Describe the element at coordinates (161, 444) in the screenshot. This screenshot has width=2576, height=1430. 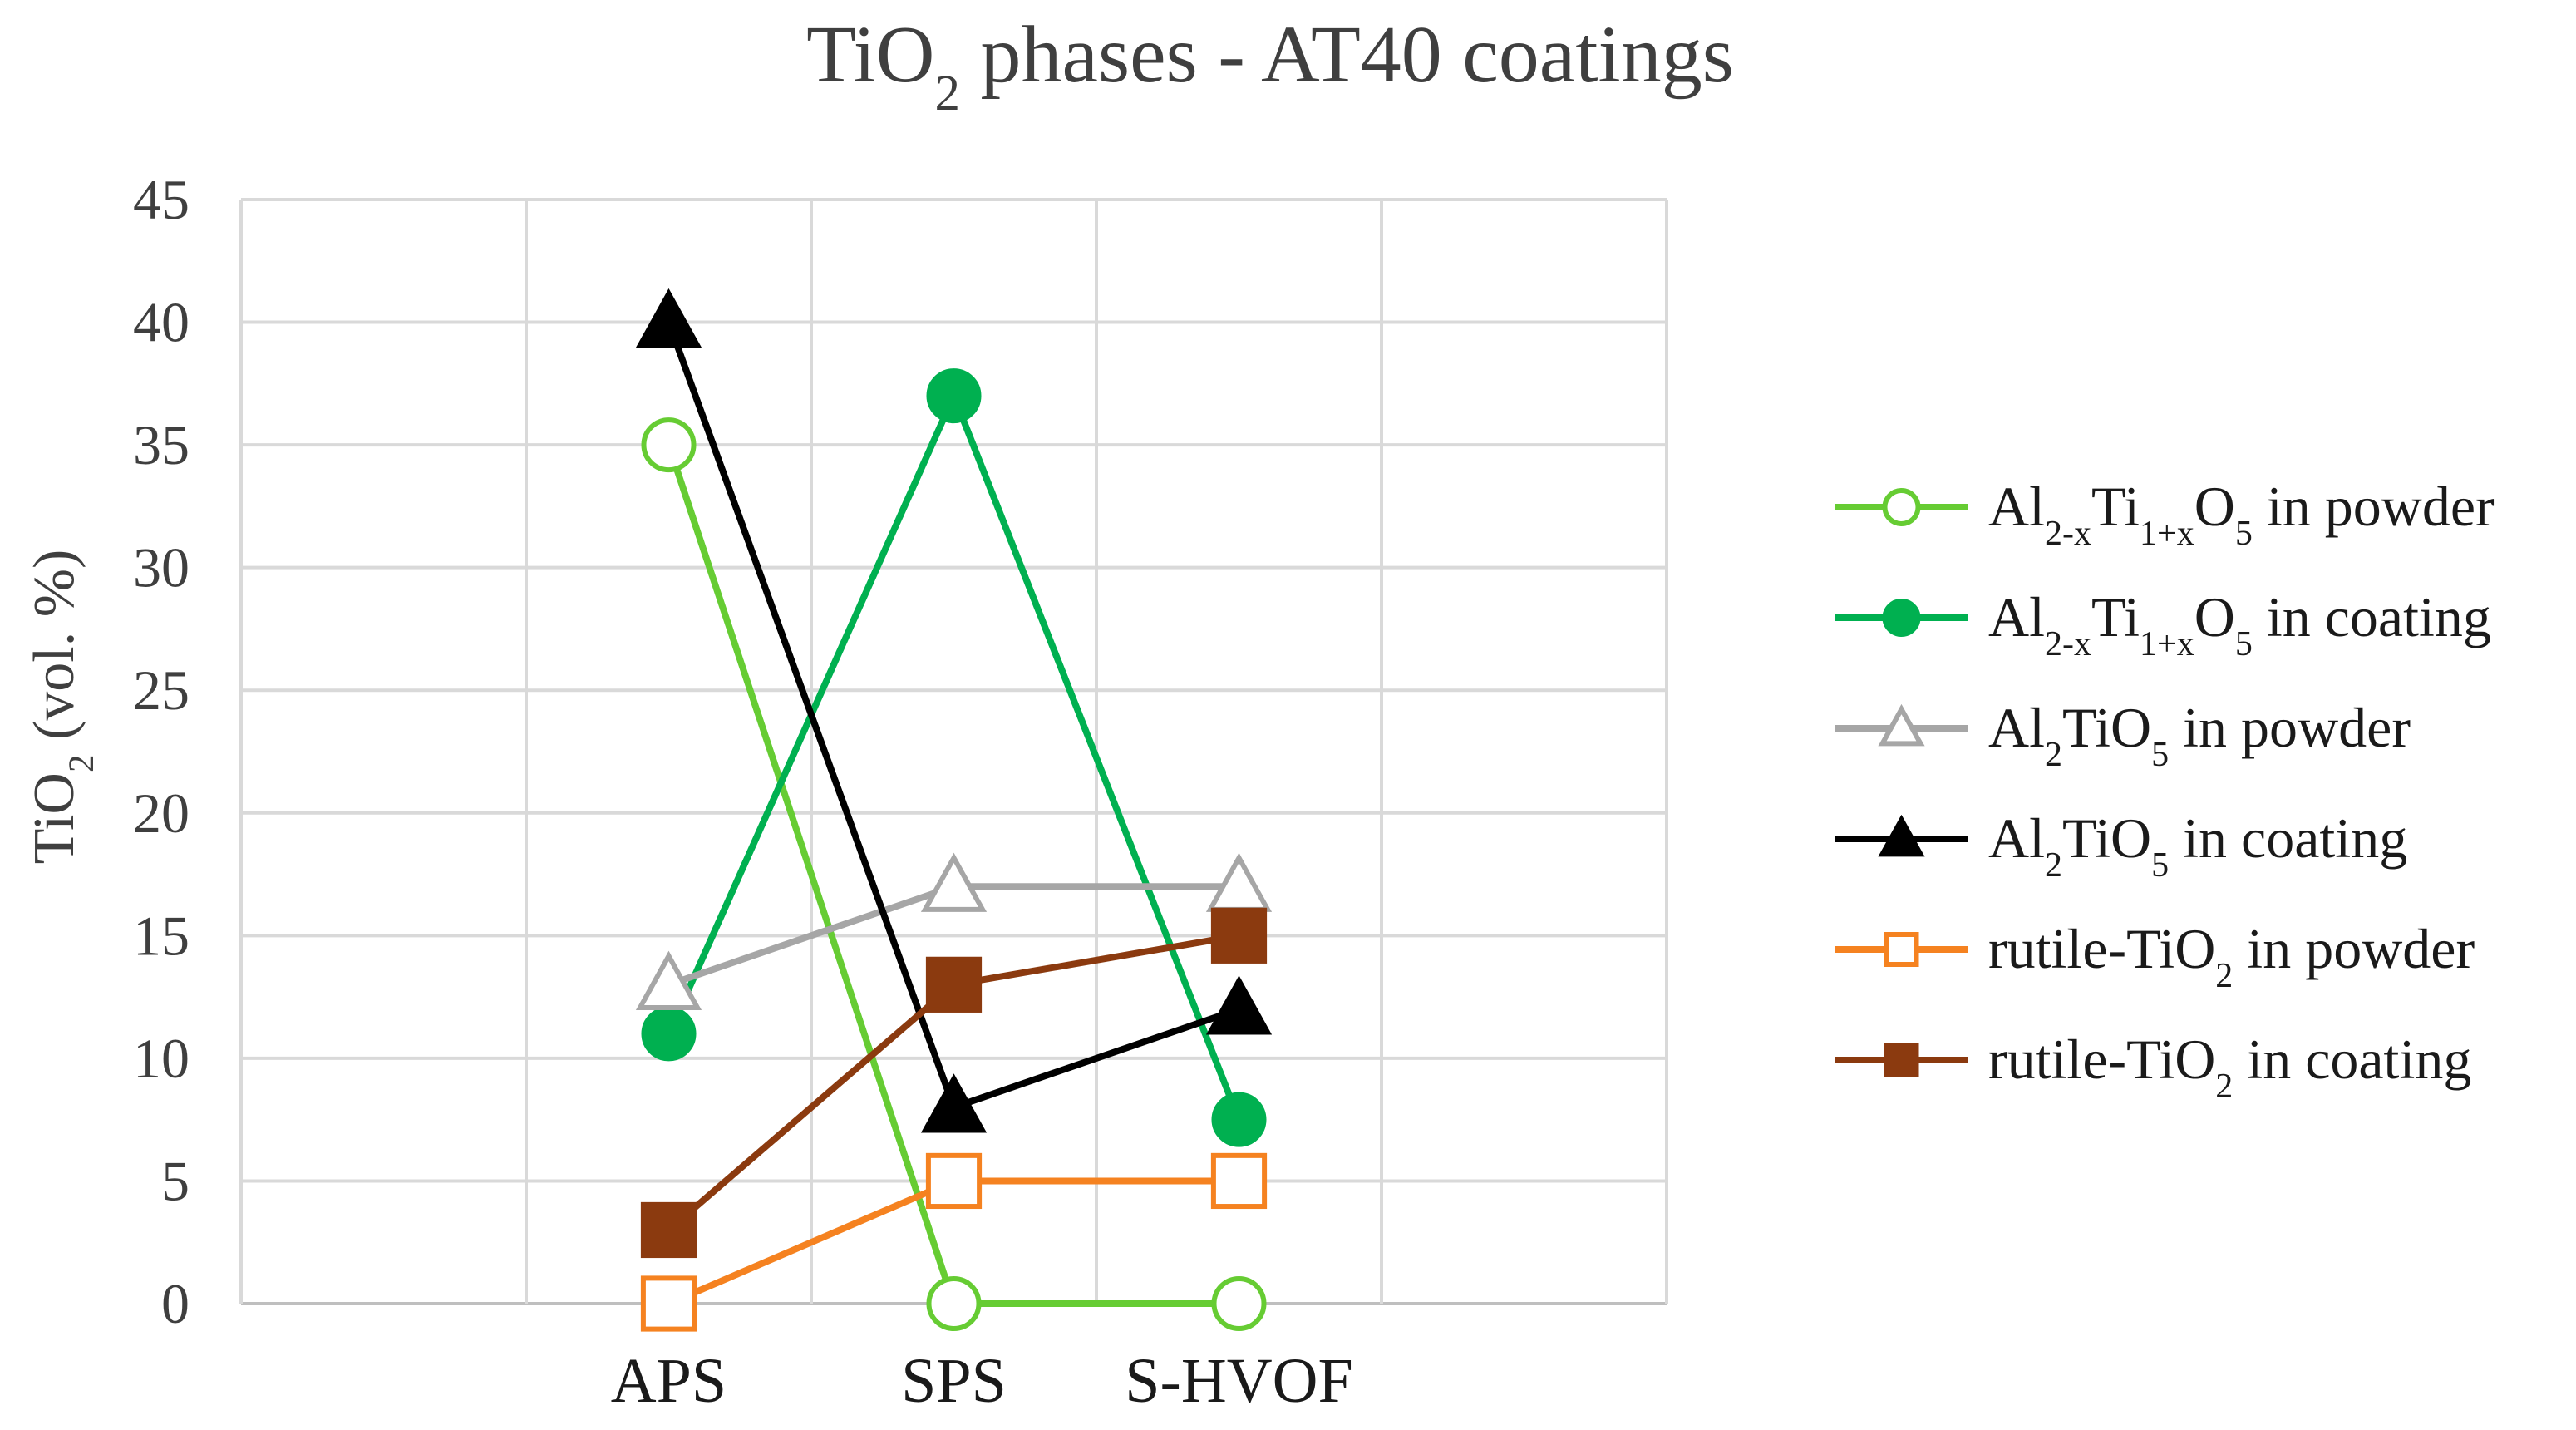
I see `y-tick-label: 35` at that location.